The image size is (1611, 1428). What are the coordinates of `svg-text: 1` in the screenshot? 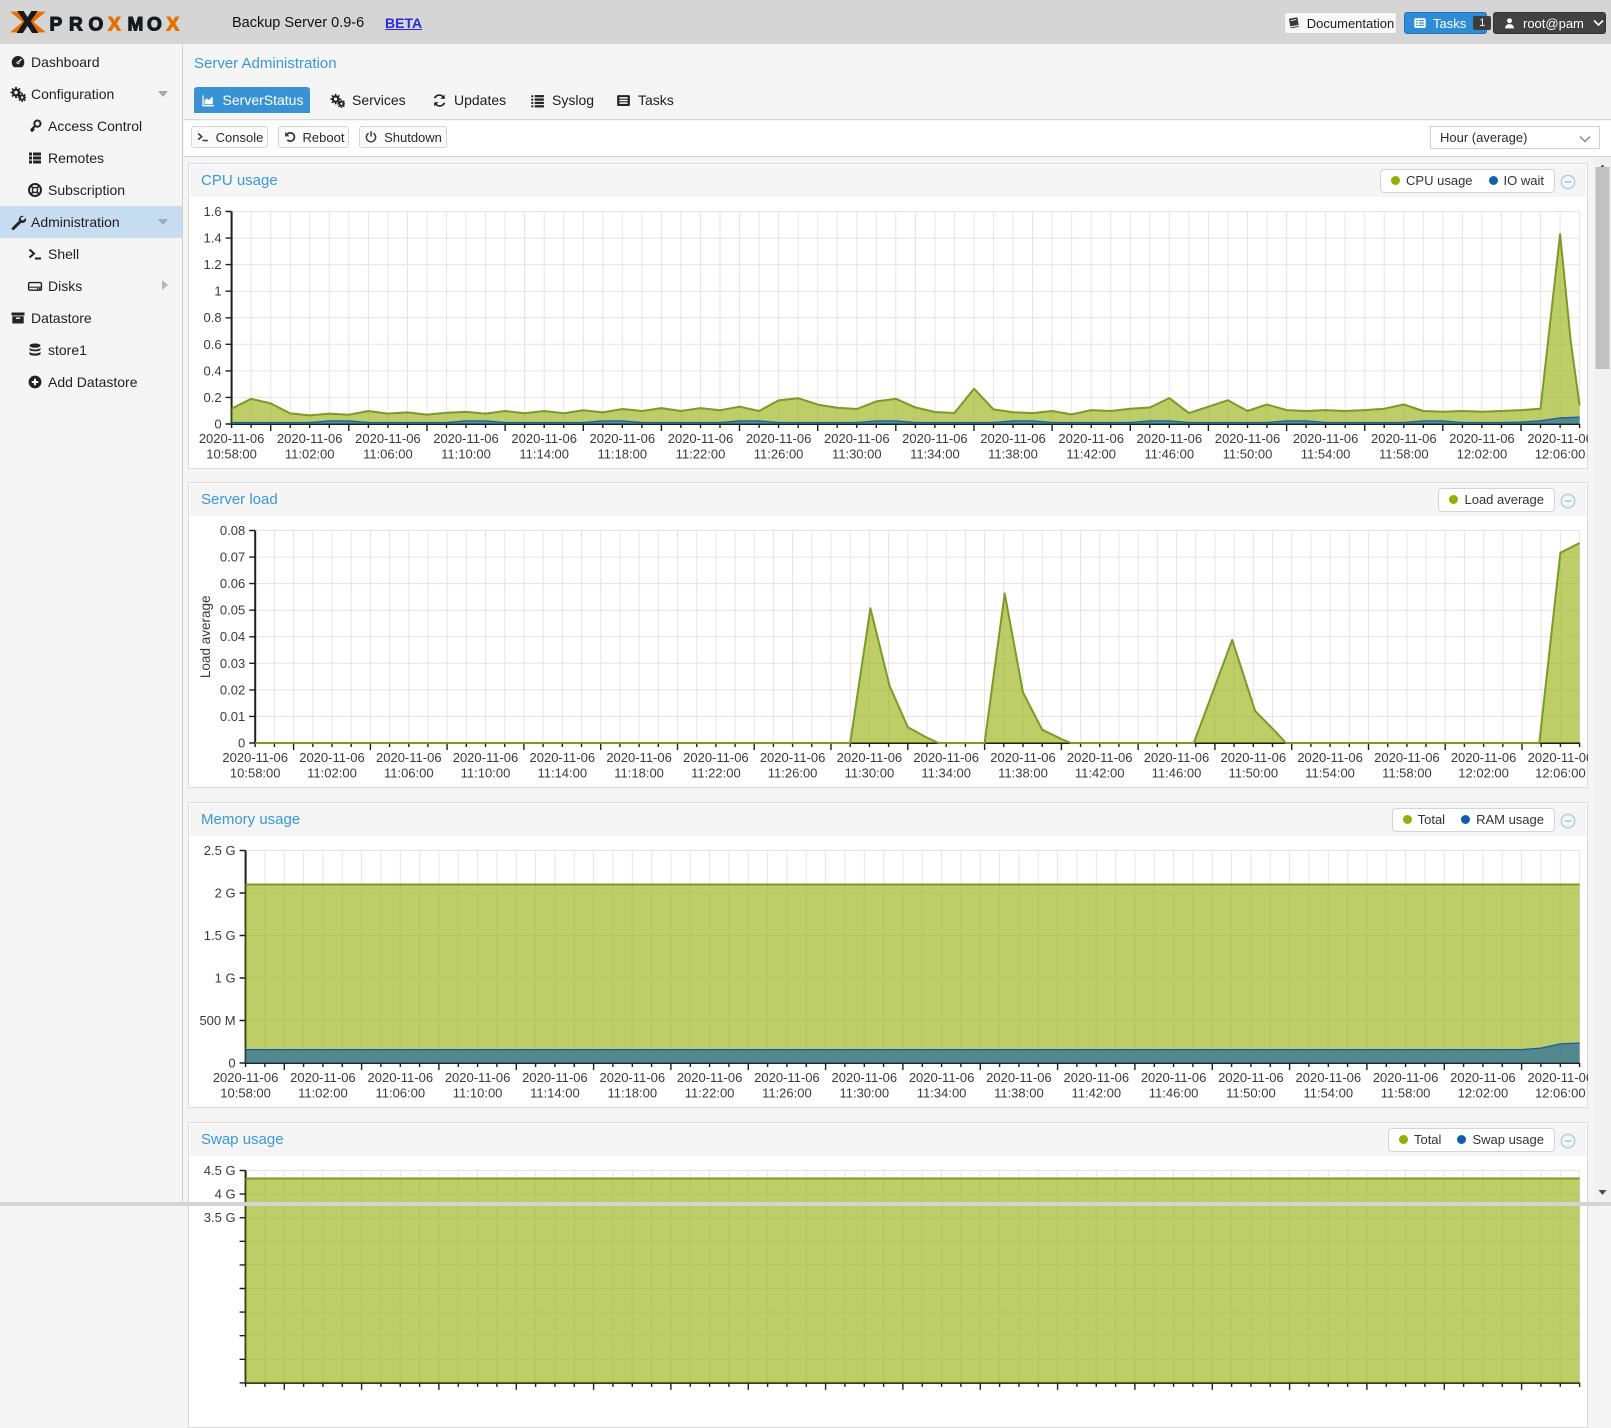 It's located at (217, 291).